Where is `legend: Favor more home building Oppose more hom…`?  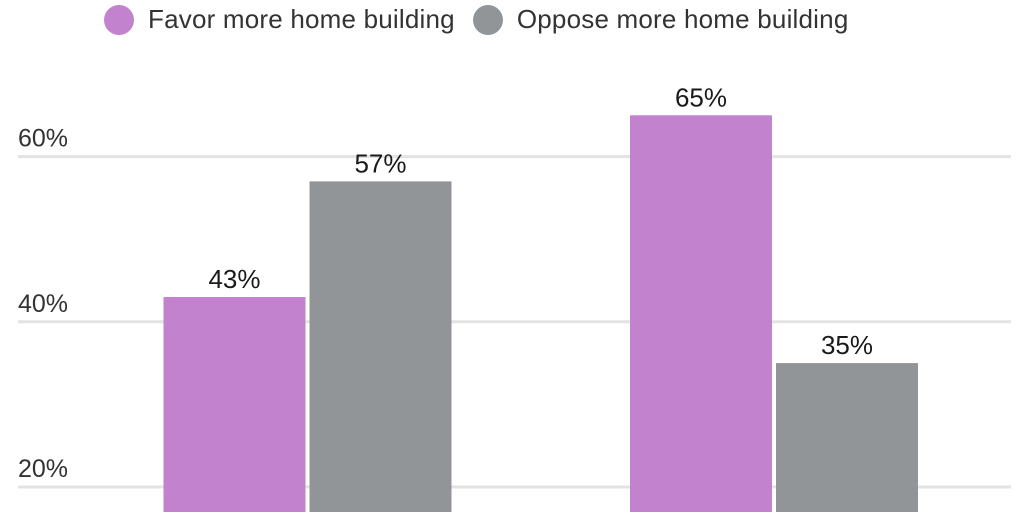
legend: Favor more home building Oppose more hom… is located at coordinates (485, 19).